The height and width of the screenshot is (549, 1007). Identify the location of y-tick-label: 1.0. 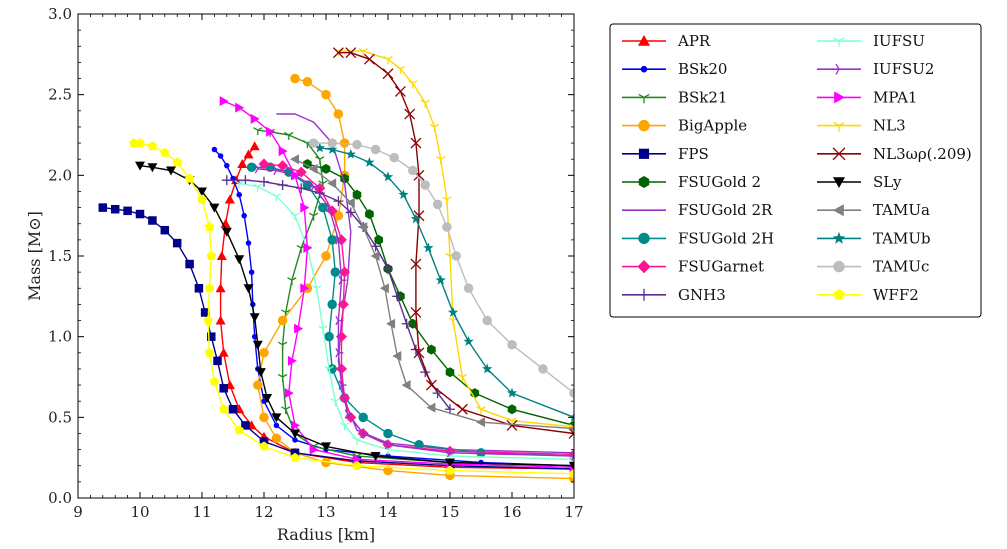
(60, 337).